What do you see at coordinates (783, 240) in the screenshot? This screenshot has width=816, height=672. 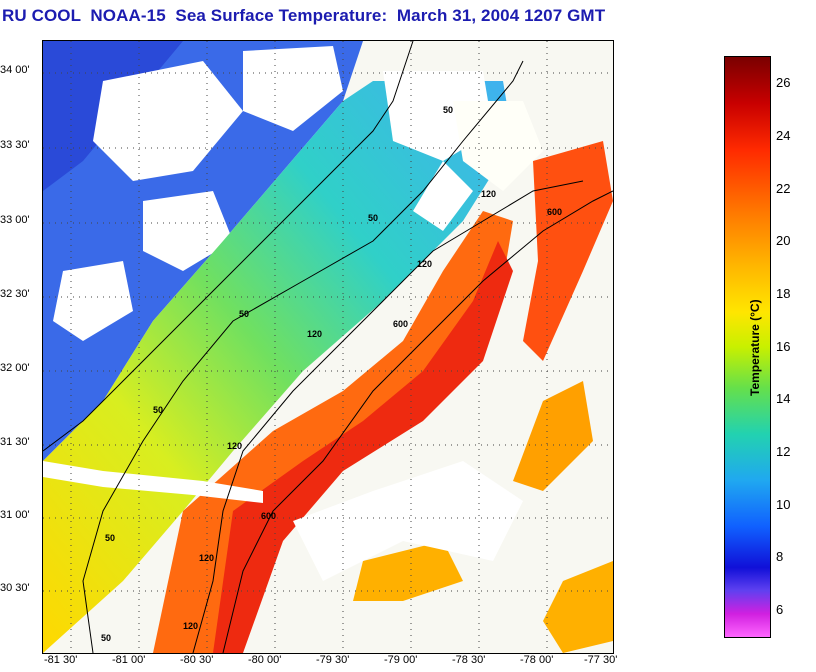 I see `colorbar-tick: 20` at bounding box center [783, 240].